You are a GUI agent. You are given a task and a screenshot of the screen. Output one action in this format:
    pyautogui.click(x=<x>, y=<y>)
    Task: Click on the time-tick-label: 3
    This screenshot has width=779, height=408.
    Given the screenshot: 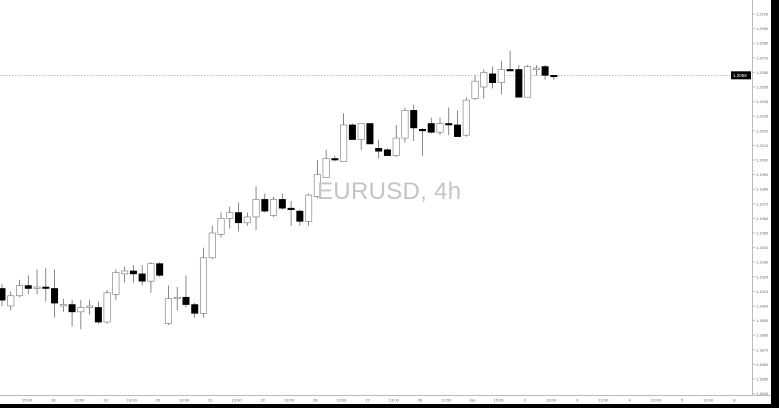 What is the action you would take?
    pyautogui.click(x=577, y=400)
    